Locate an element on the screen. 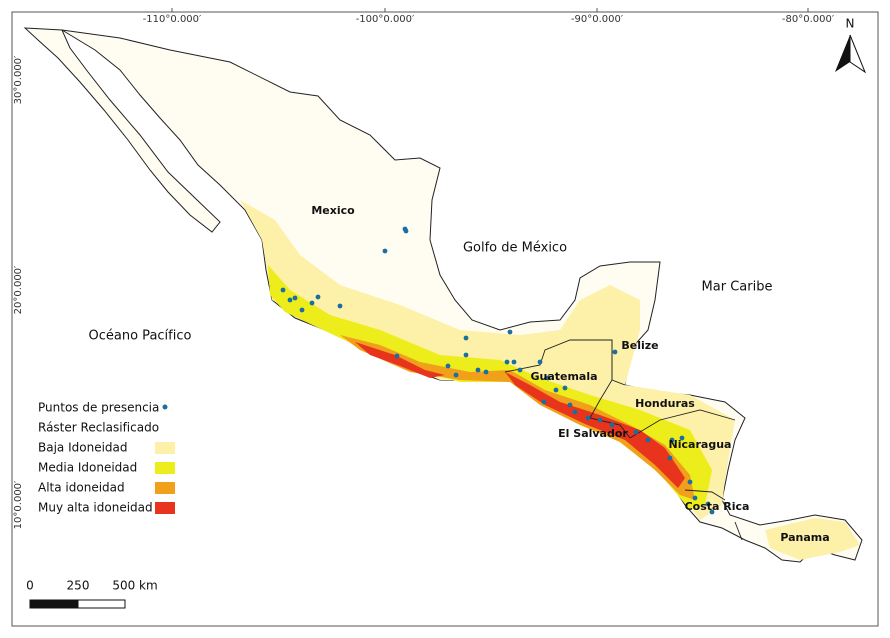 This screenshot has width=890, height=638. country-label: Costa Rica is located at coordinates (717, 506).